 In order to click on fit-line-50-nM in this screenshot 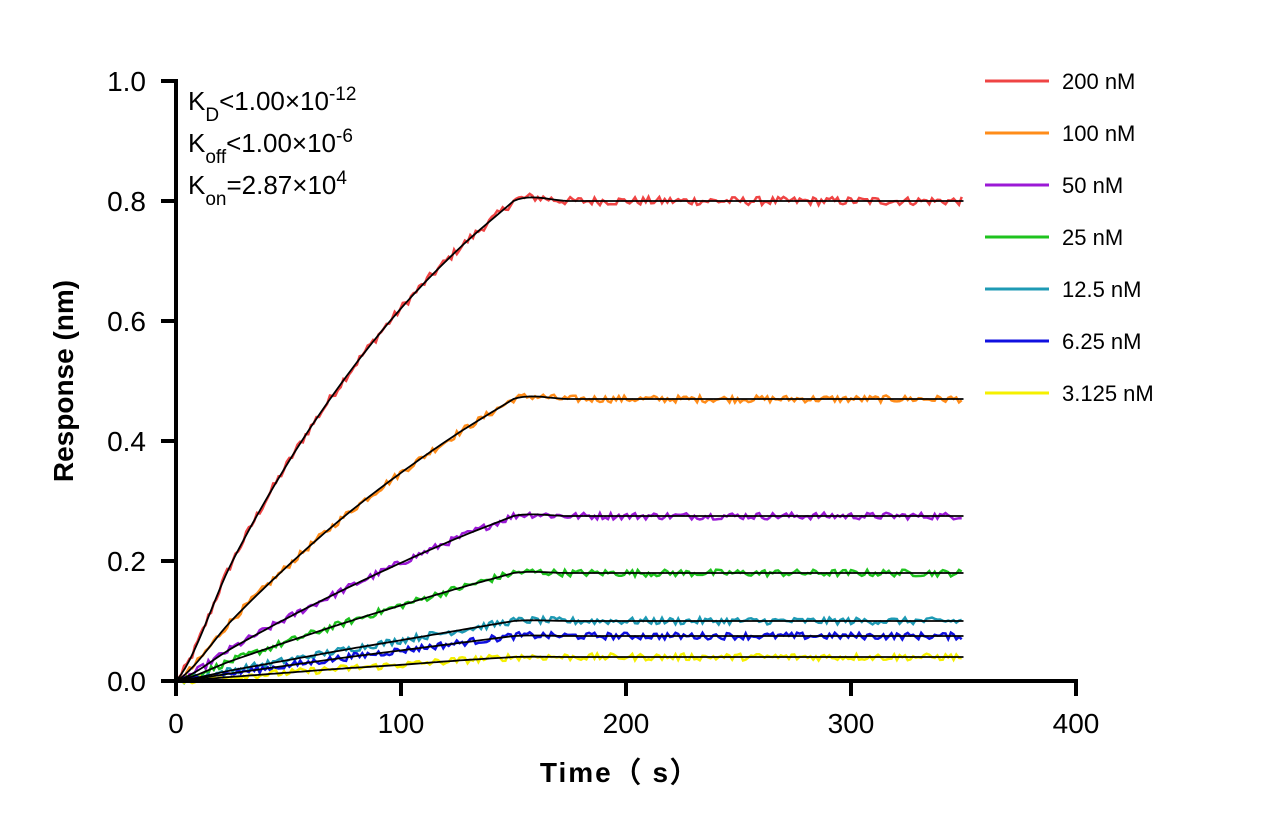, I will do `click(569, 597)`.